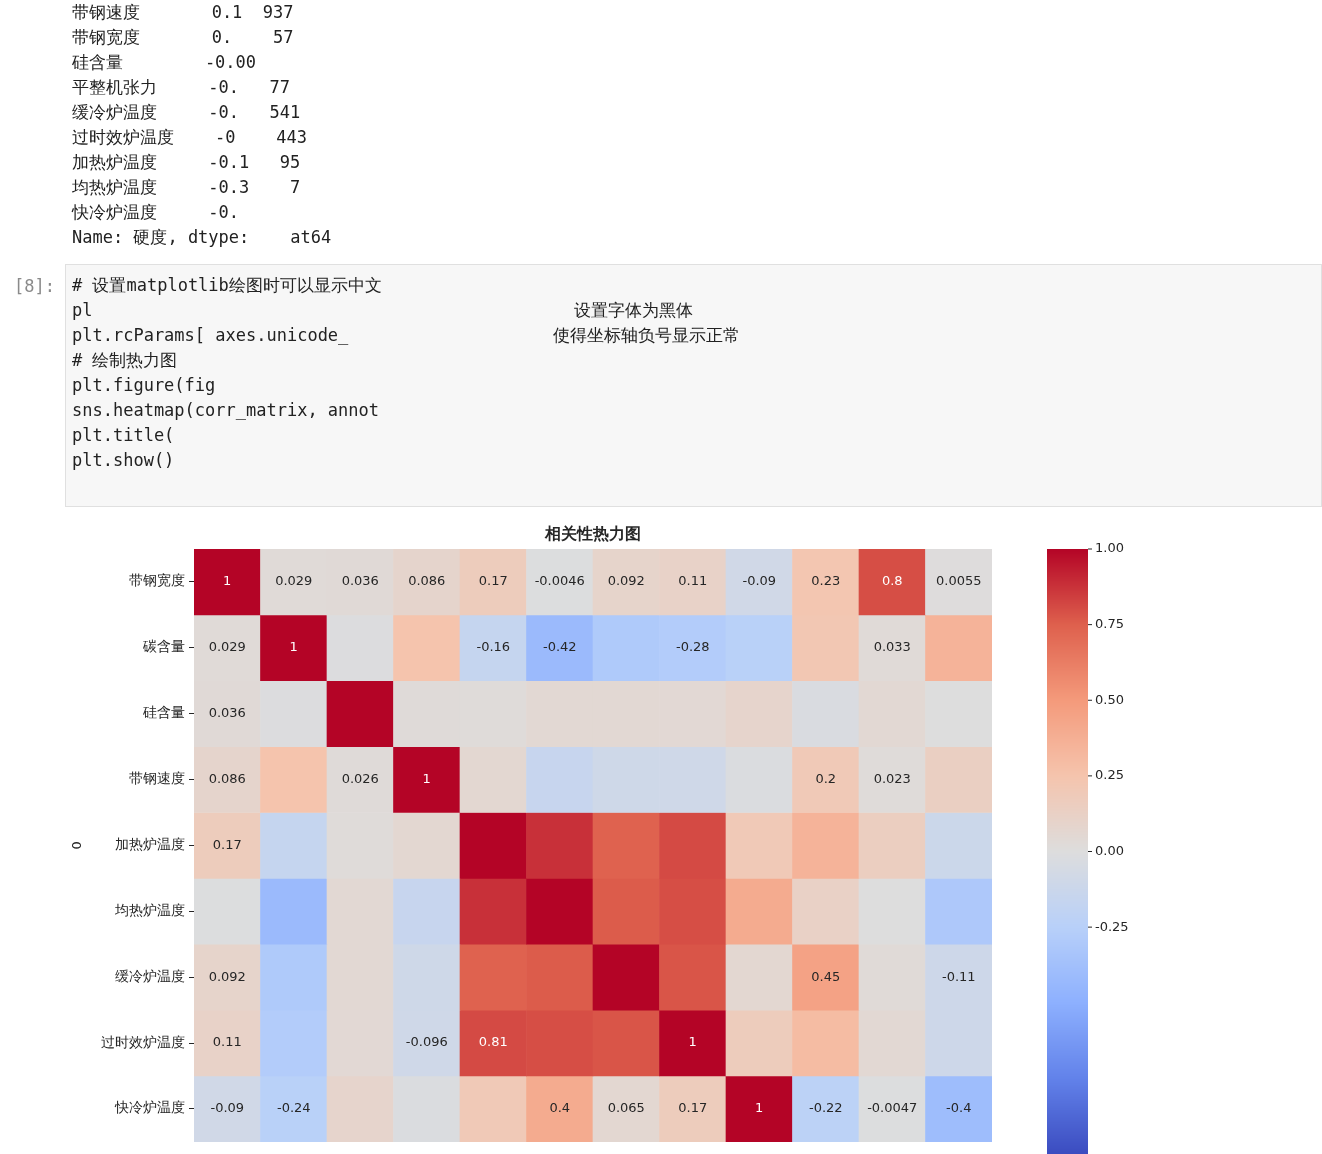 This screenshot has height=1154, width=1322. I want to click on text: [8]:, so click(34, 286).